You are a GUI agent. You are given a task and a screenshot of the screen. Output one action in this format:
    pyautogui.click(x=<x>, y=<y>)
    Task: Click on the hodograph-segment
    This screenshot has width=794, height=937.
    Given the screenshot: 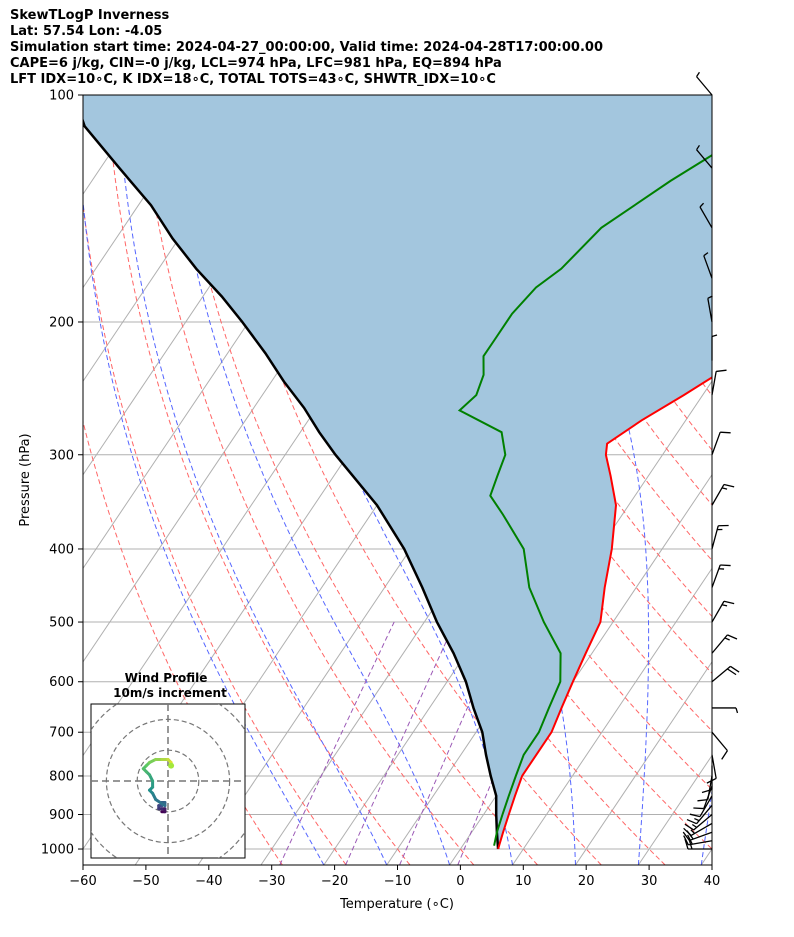 What is the action you would take?
    pyautogui.click(x=160, y=802)
    